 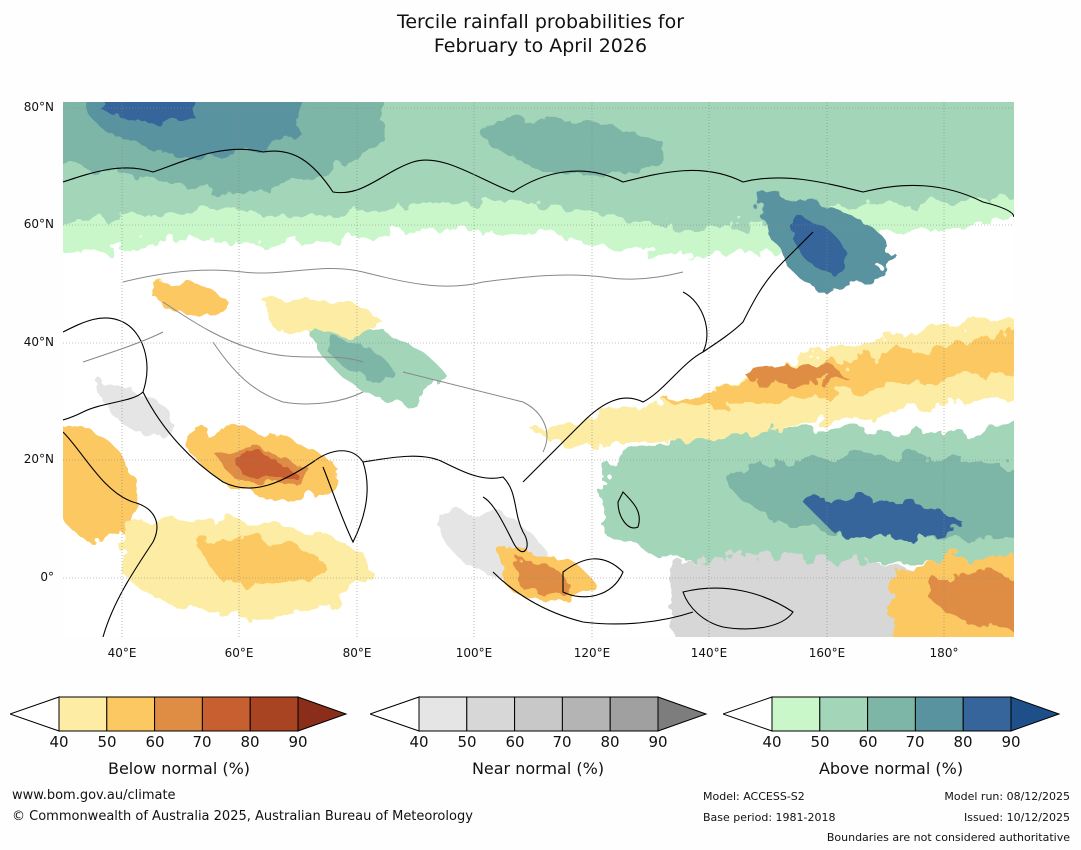 What do you see at coordinates (915, 742) in the screenshot?
I see `colorbar-above-tick: 70` at bounding box center [915, 742].